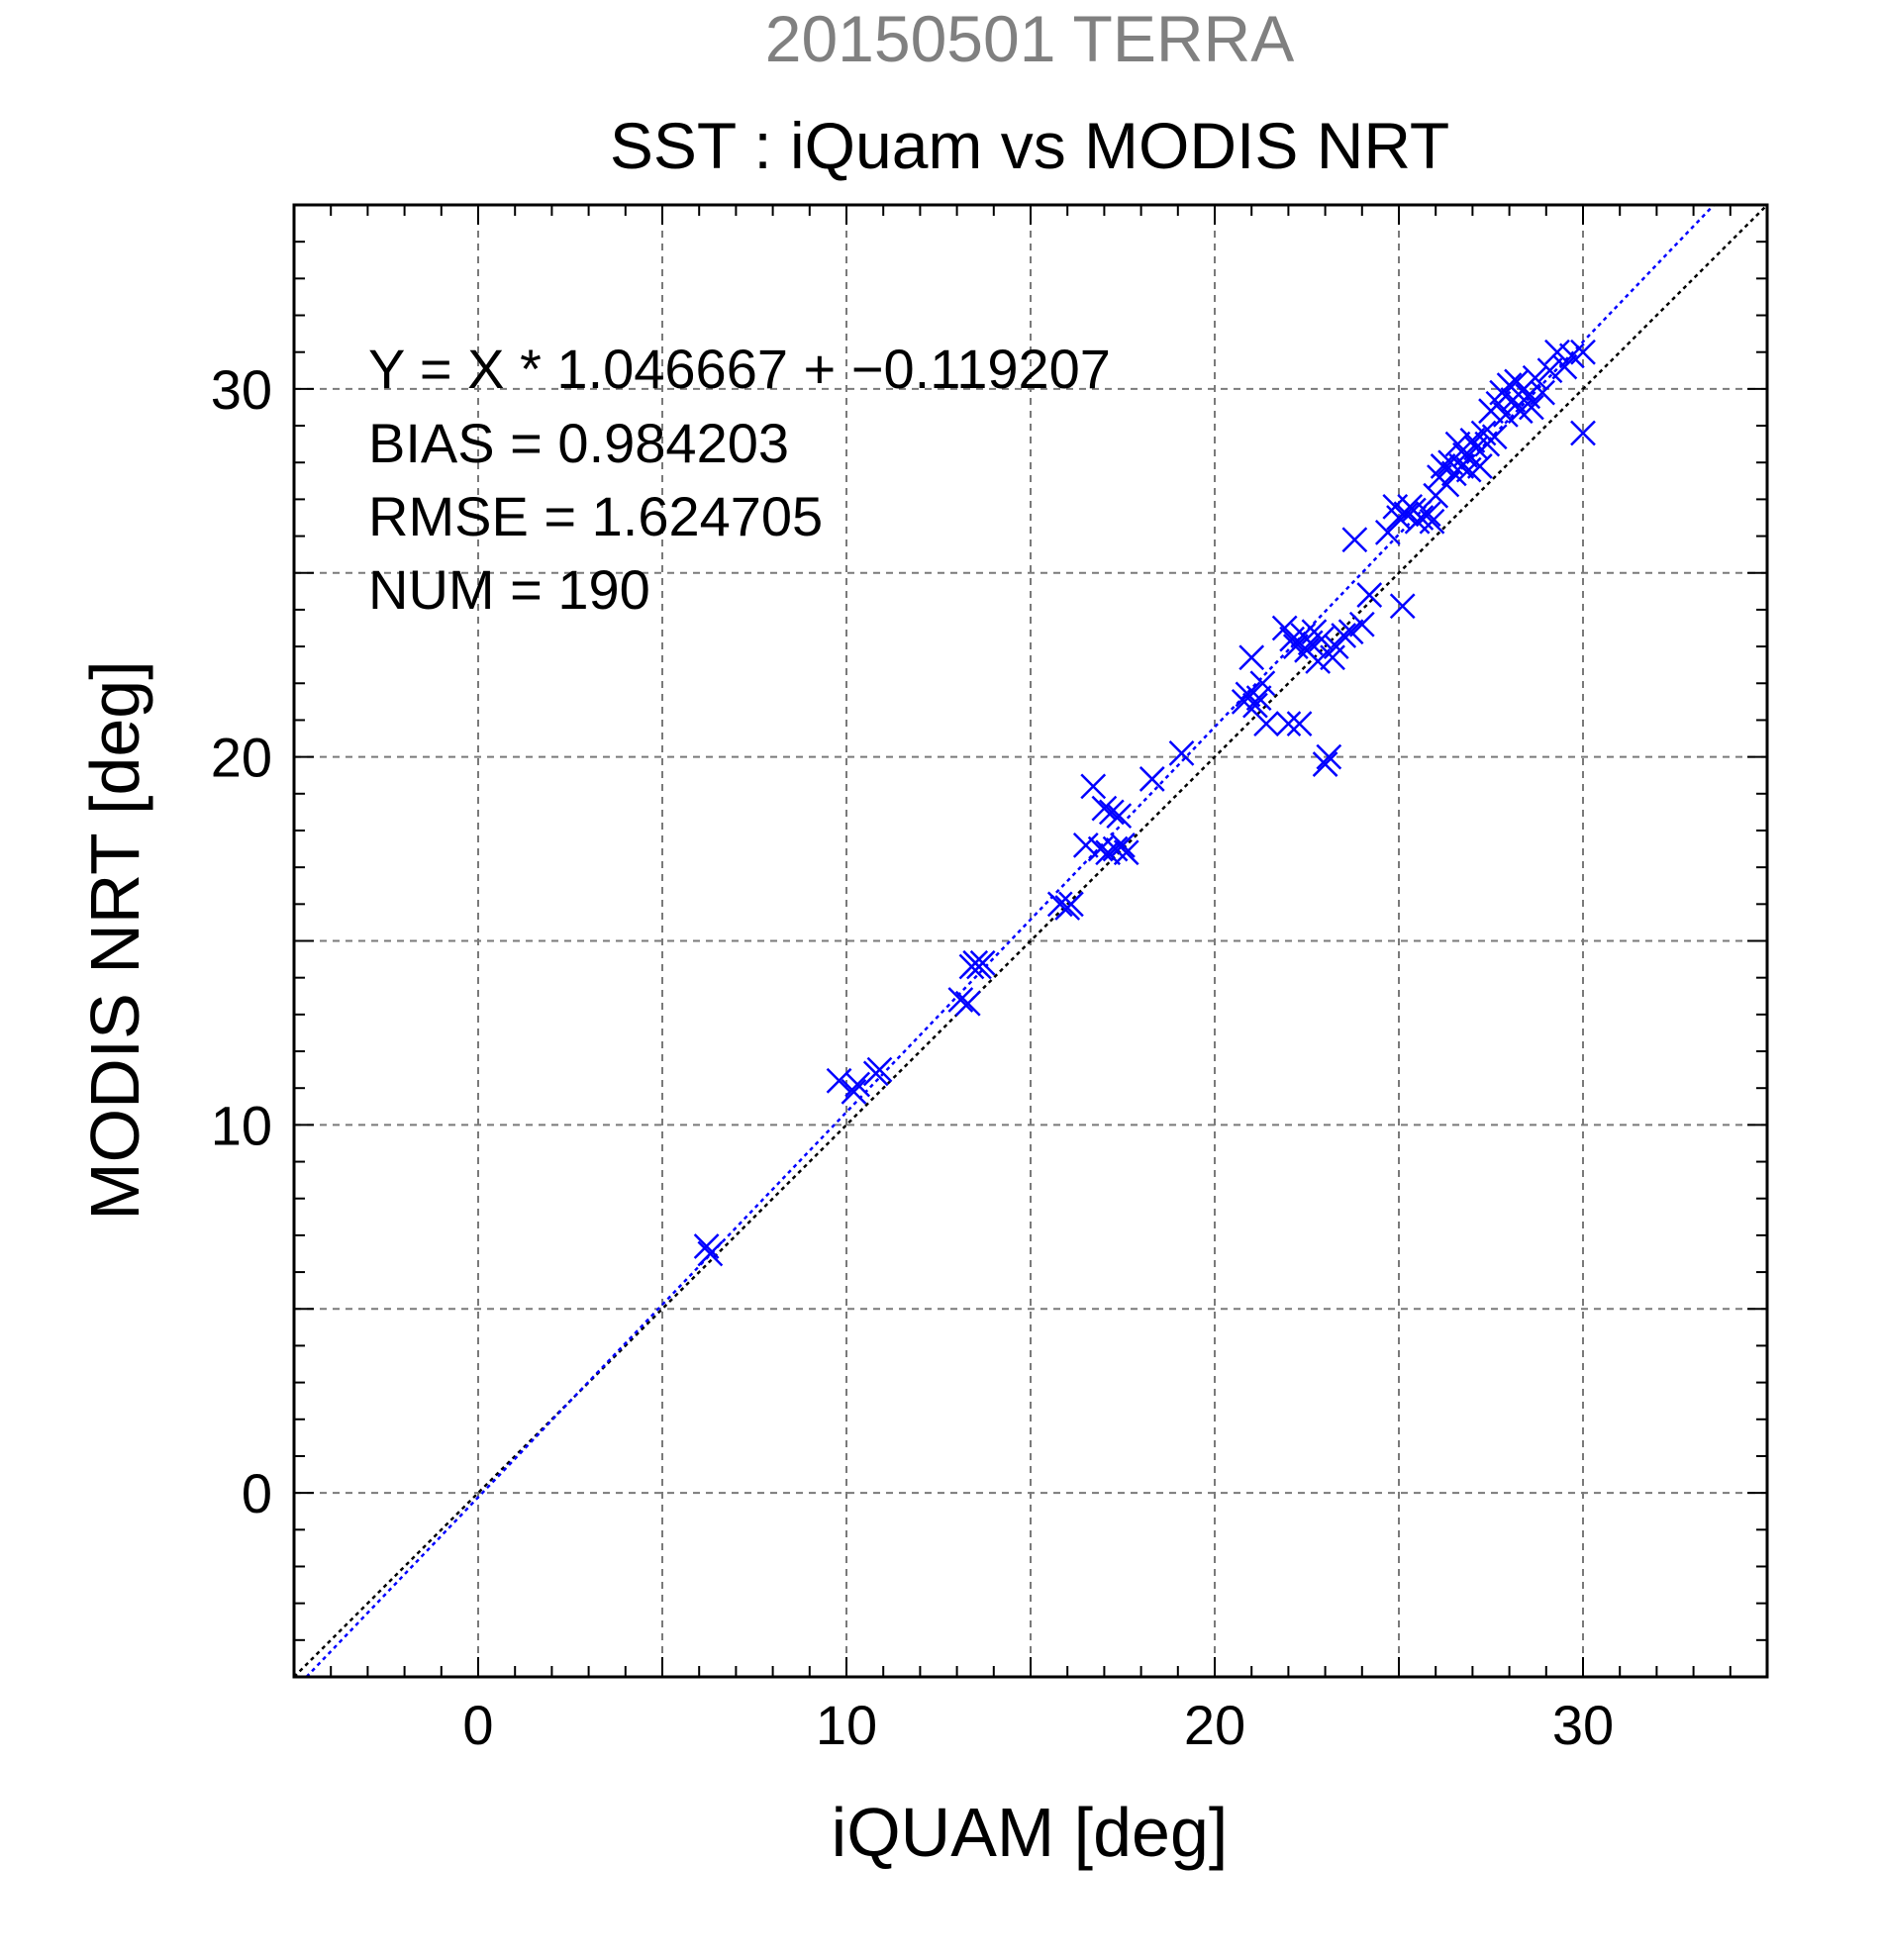  I want to click on chart-subtitle: 20150501 TERRA, so click(1030, 38).